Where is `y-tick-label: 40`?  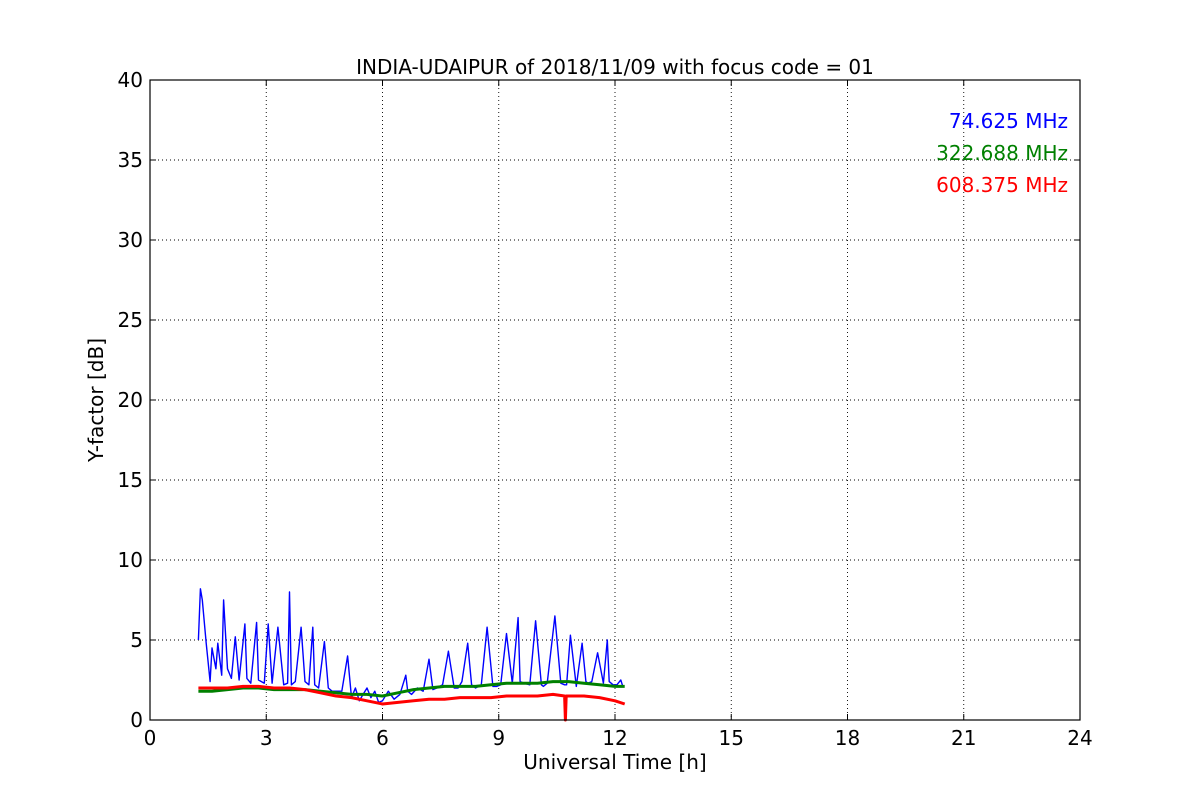 y-tick-label: 40 is located at coordinates (130, 80).